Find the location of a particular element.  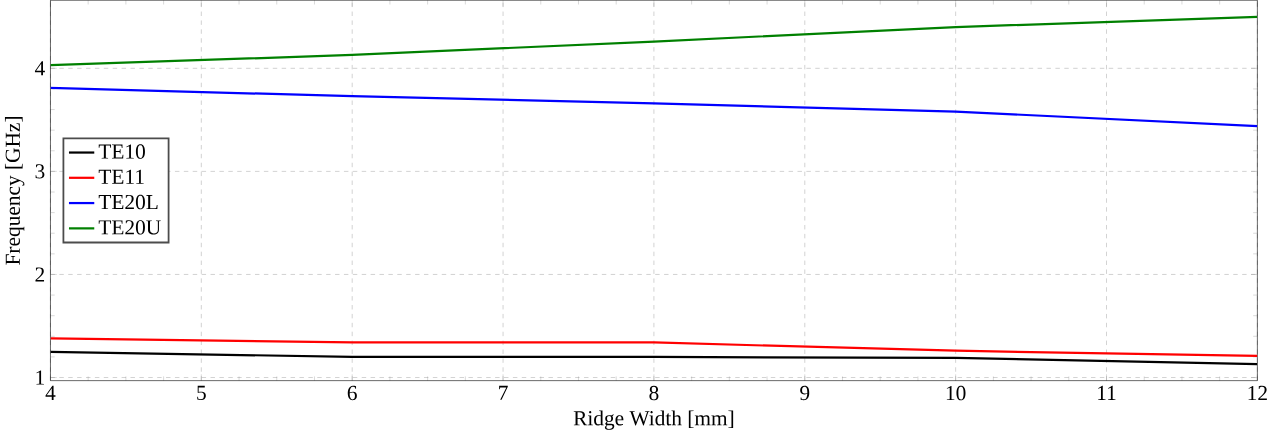

x-tick-label: 12 is located at coordinates (1257, 393).